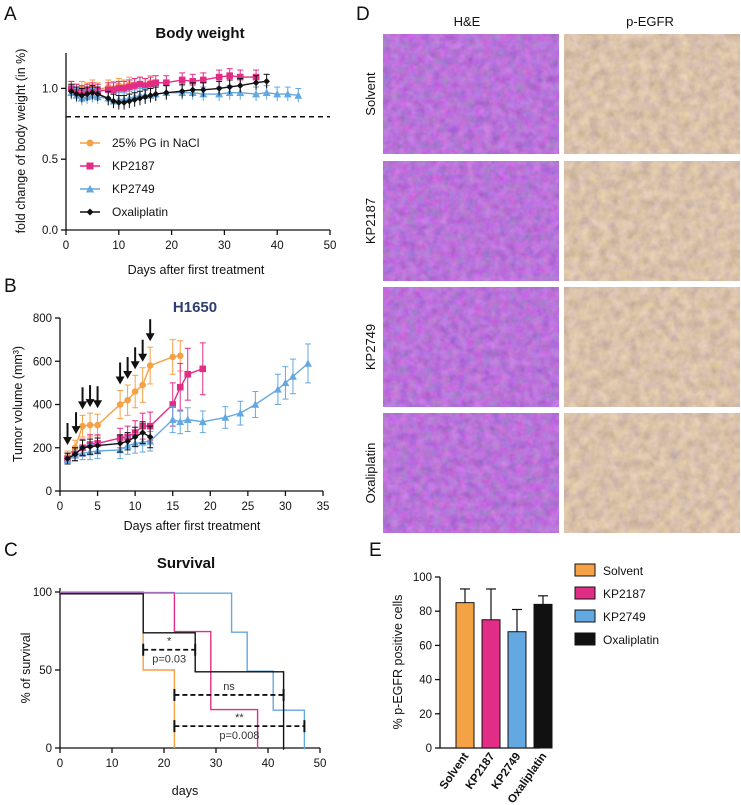 This screenshot has height=805, width=741. Describe the element at coordinates (42, 449) in the screenshot. I see `panel-b-y-tick-label: 200` at that location.